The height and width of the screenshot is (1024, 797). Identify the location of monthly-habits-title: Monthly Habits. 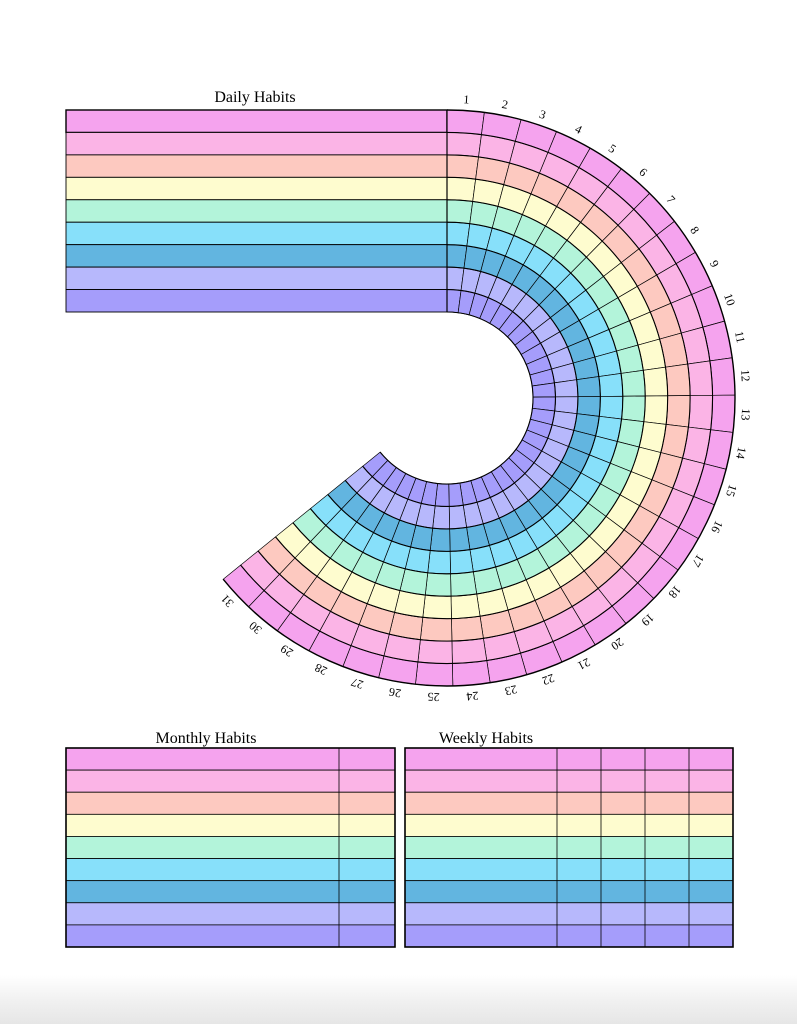
(206, 738).